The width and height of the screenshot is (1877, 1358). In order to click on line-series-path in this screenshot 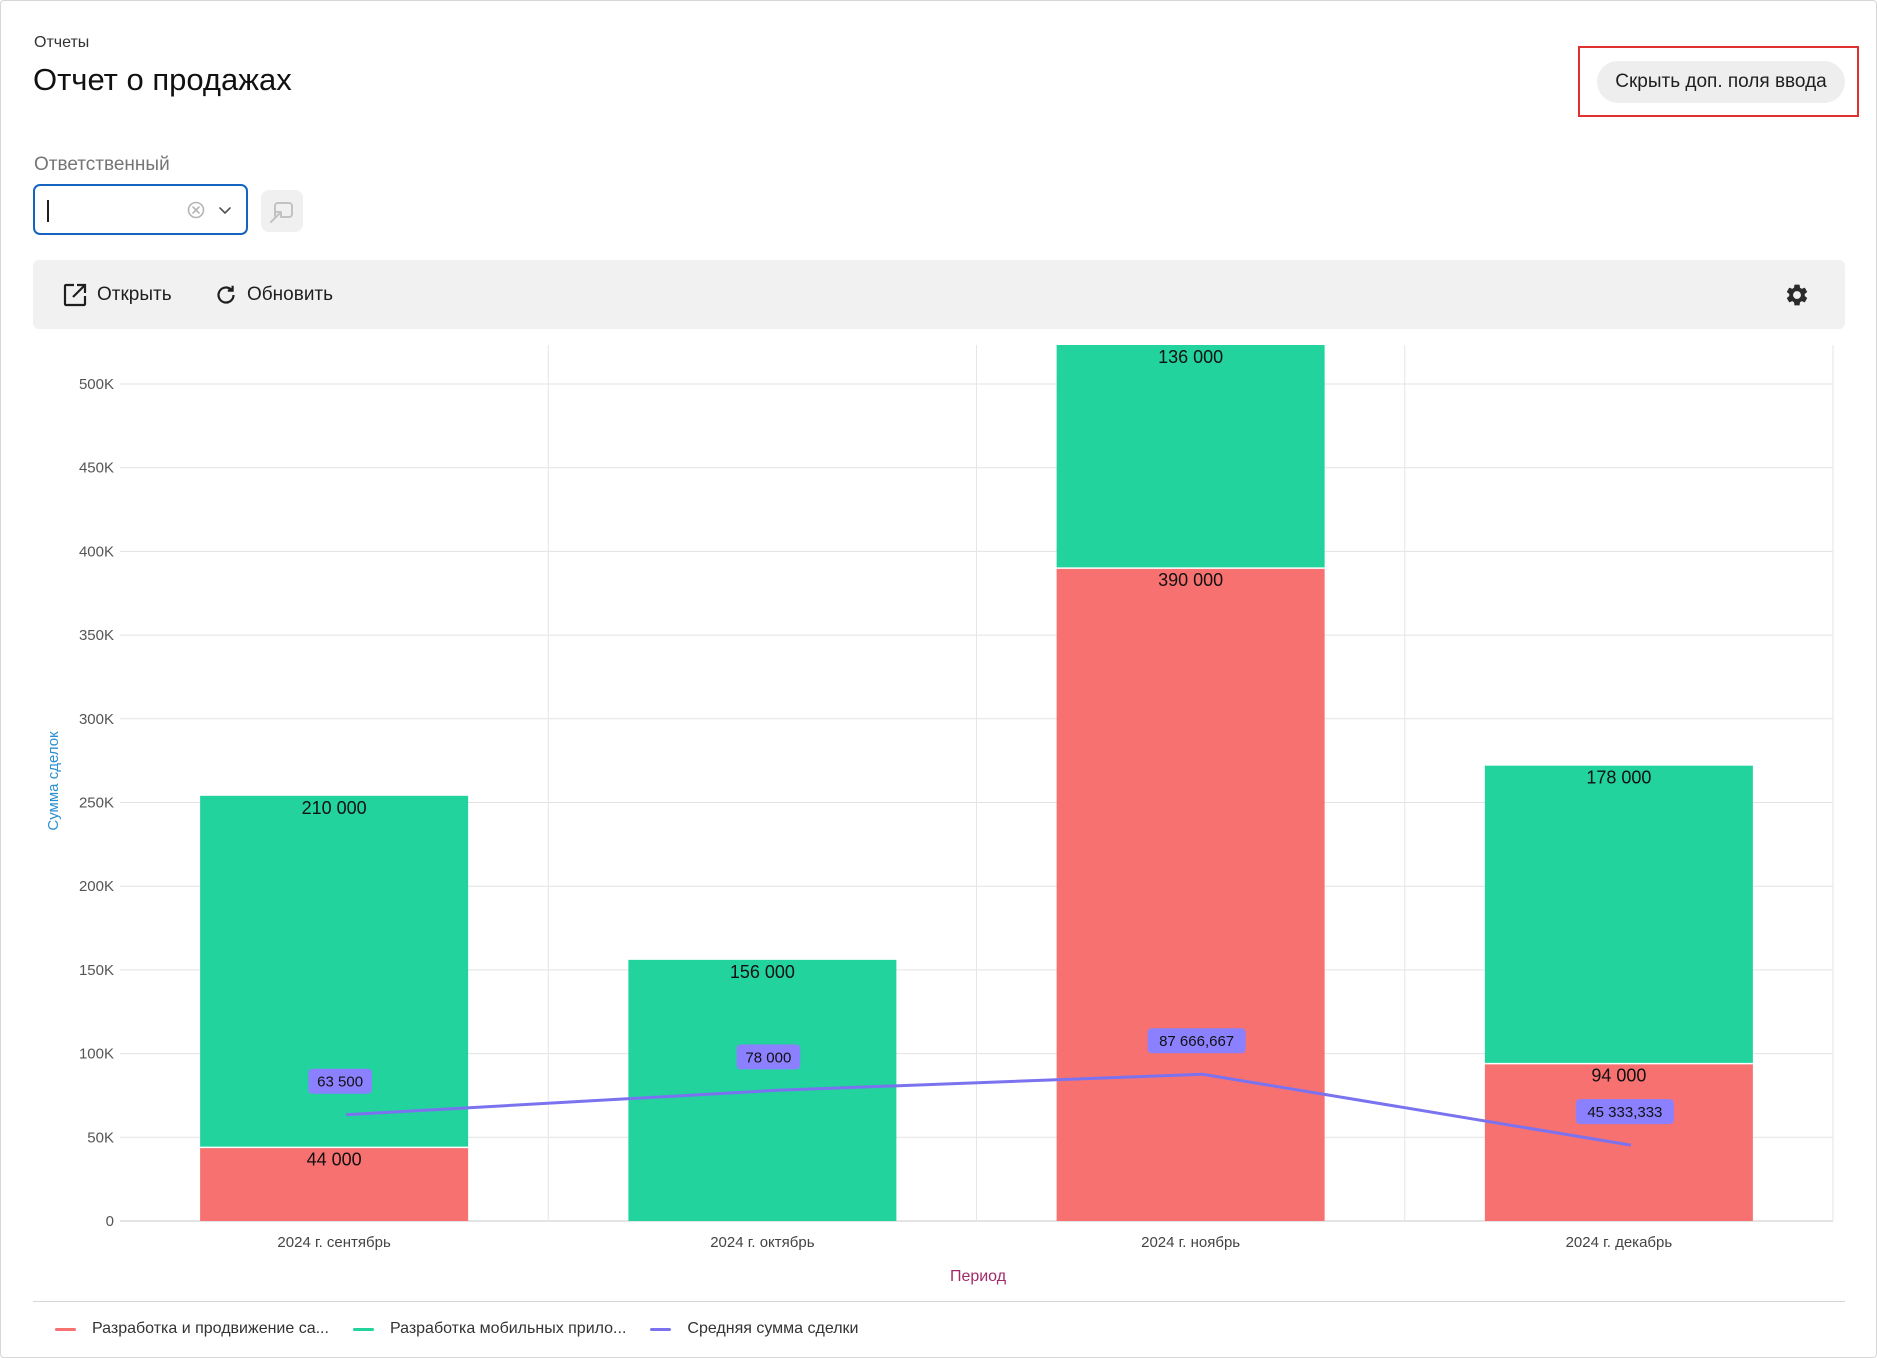, I will do `click(989, 1109)`.